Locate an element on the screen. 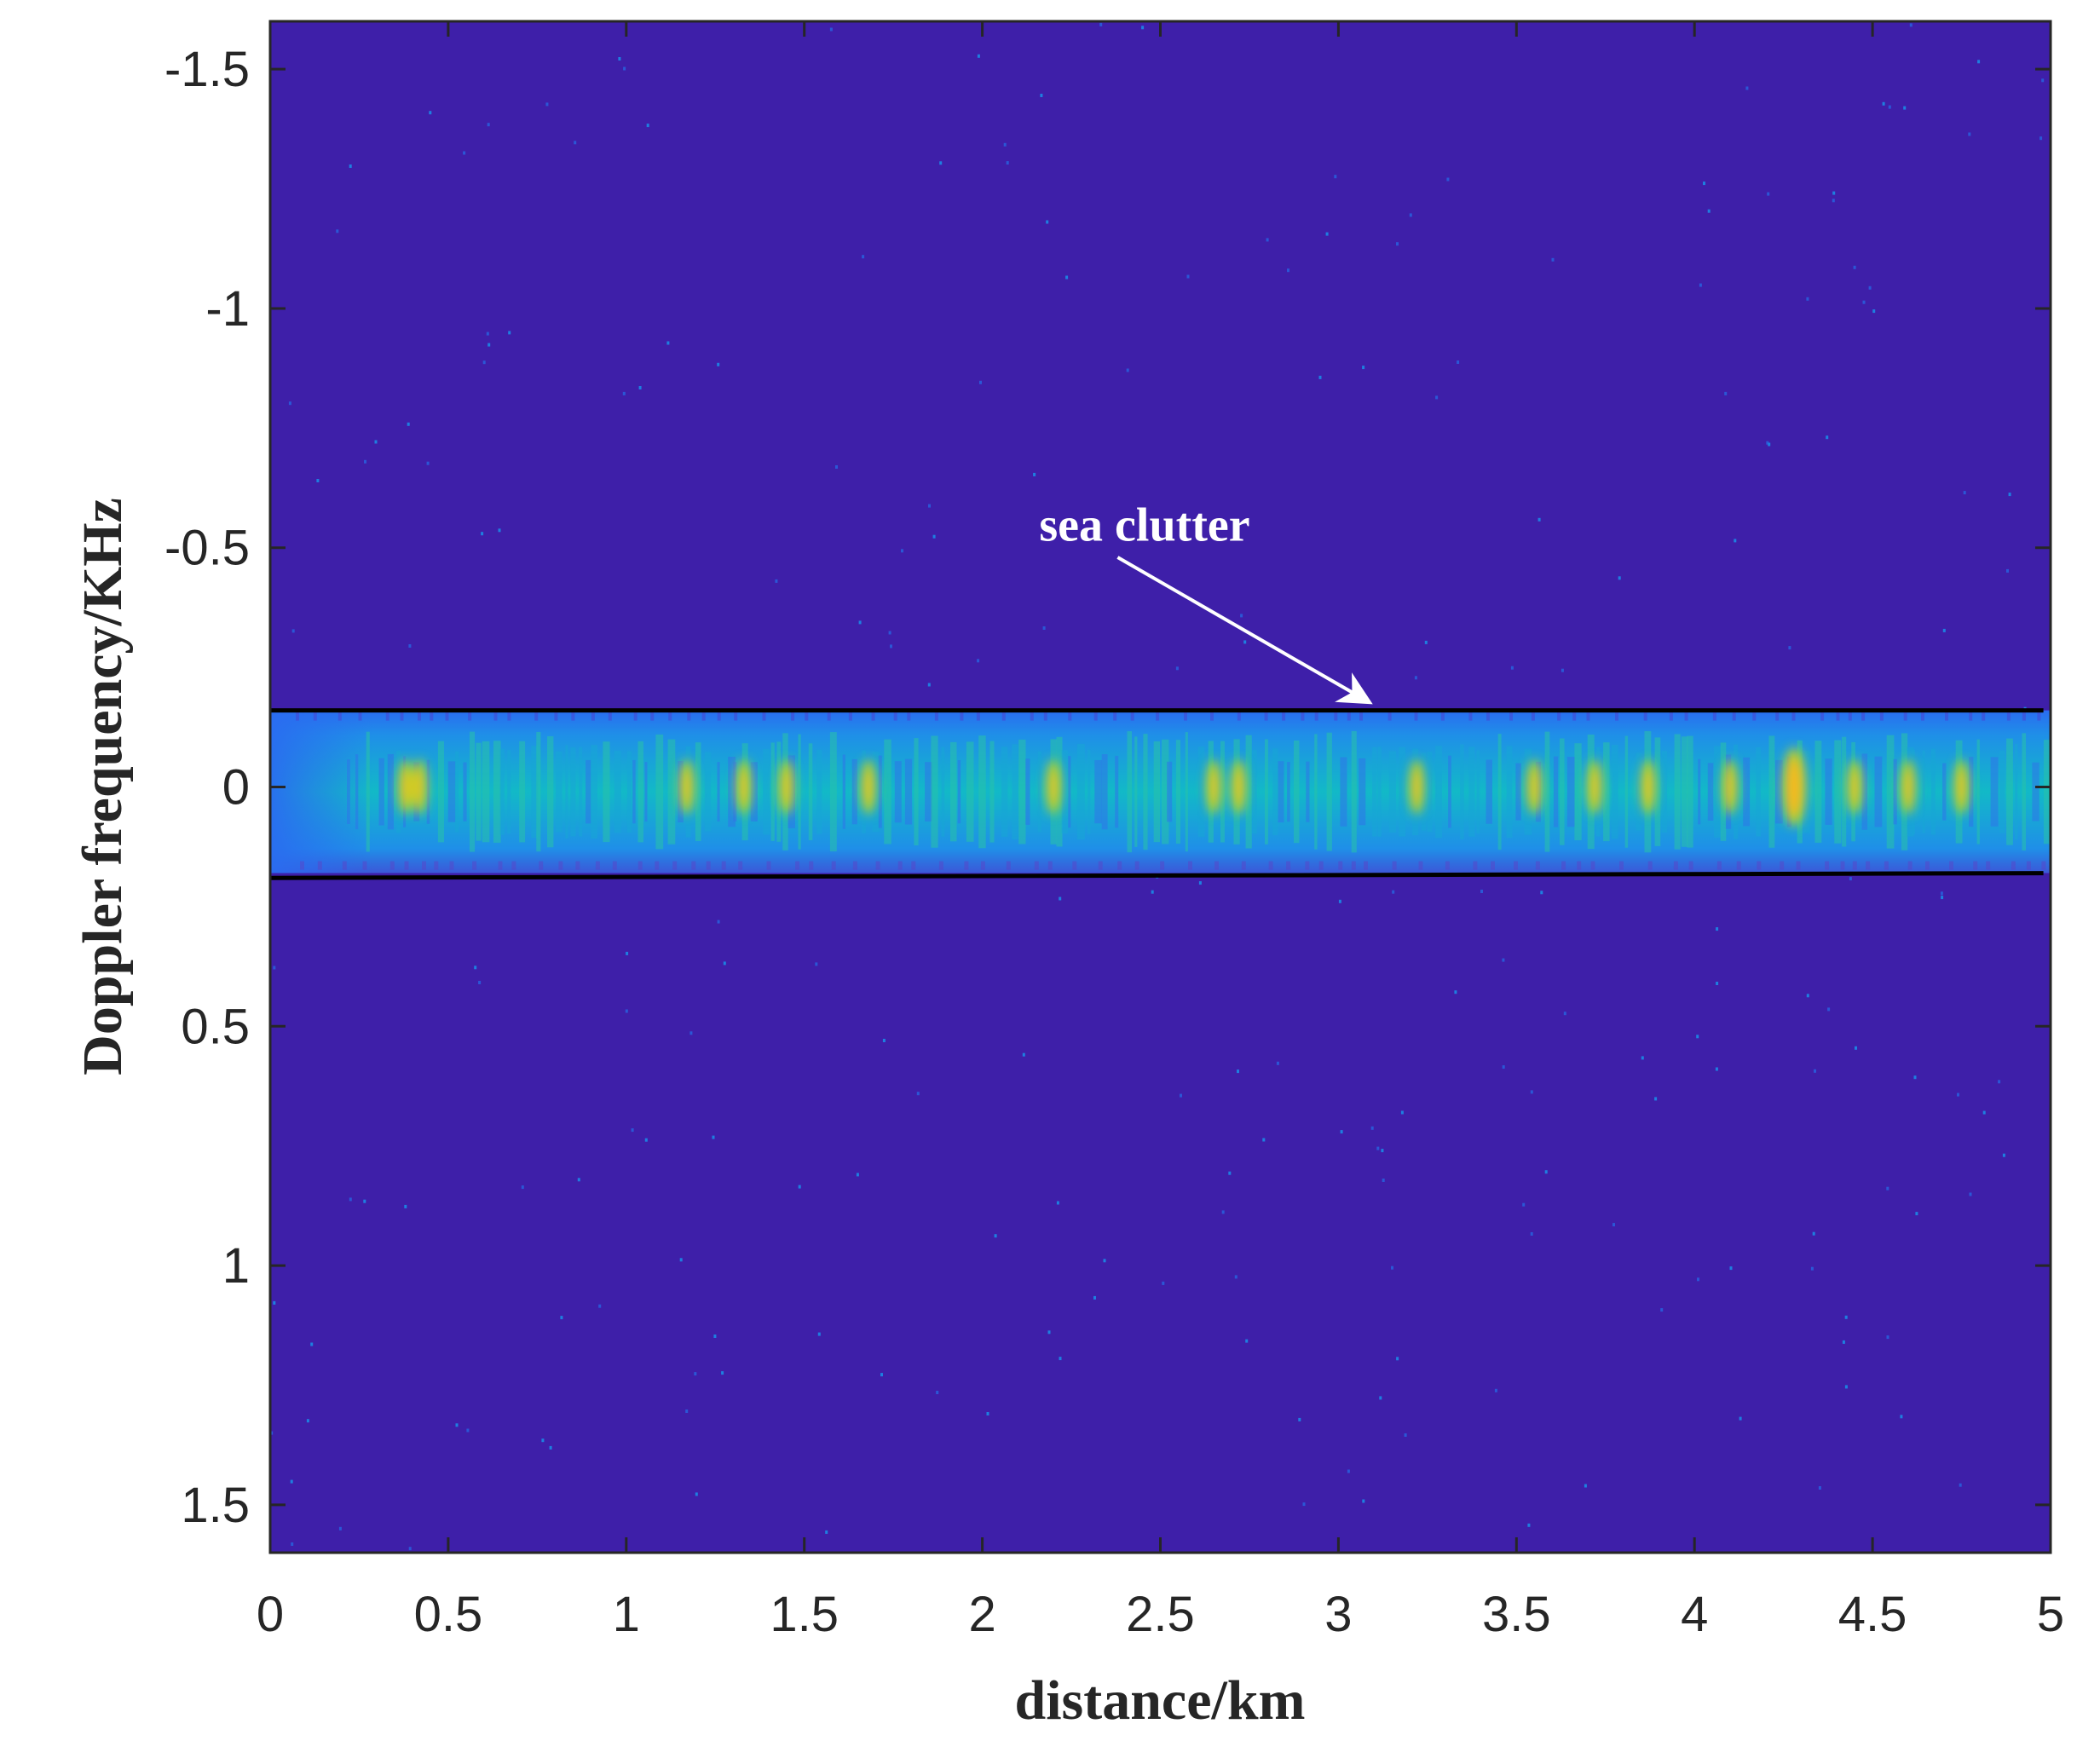  y-axis-title: Doppler frequency/KHz is located at coordinates (103, 786).